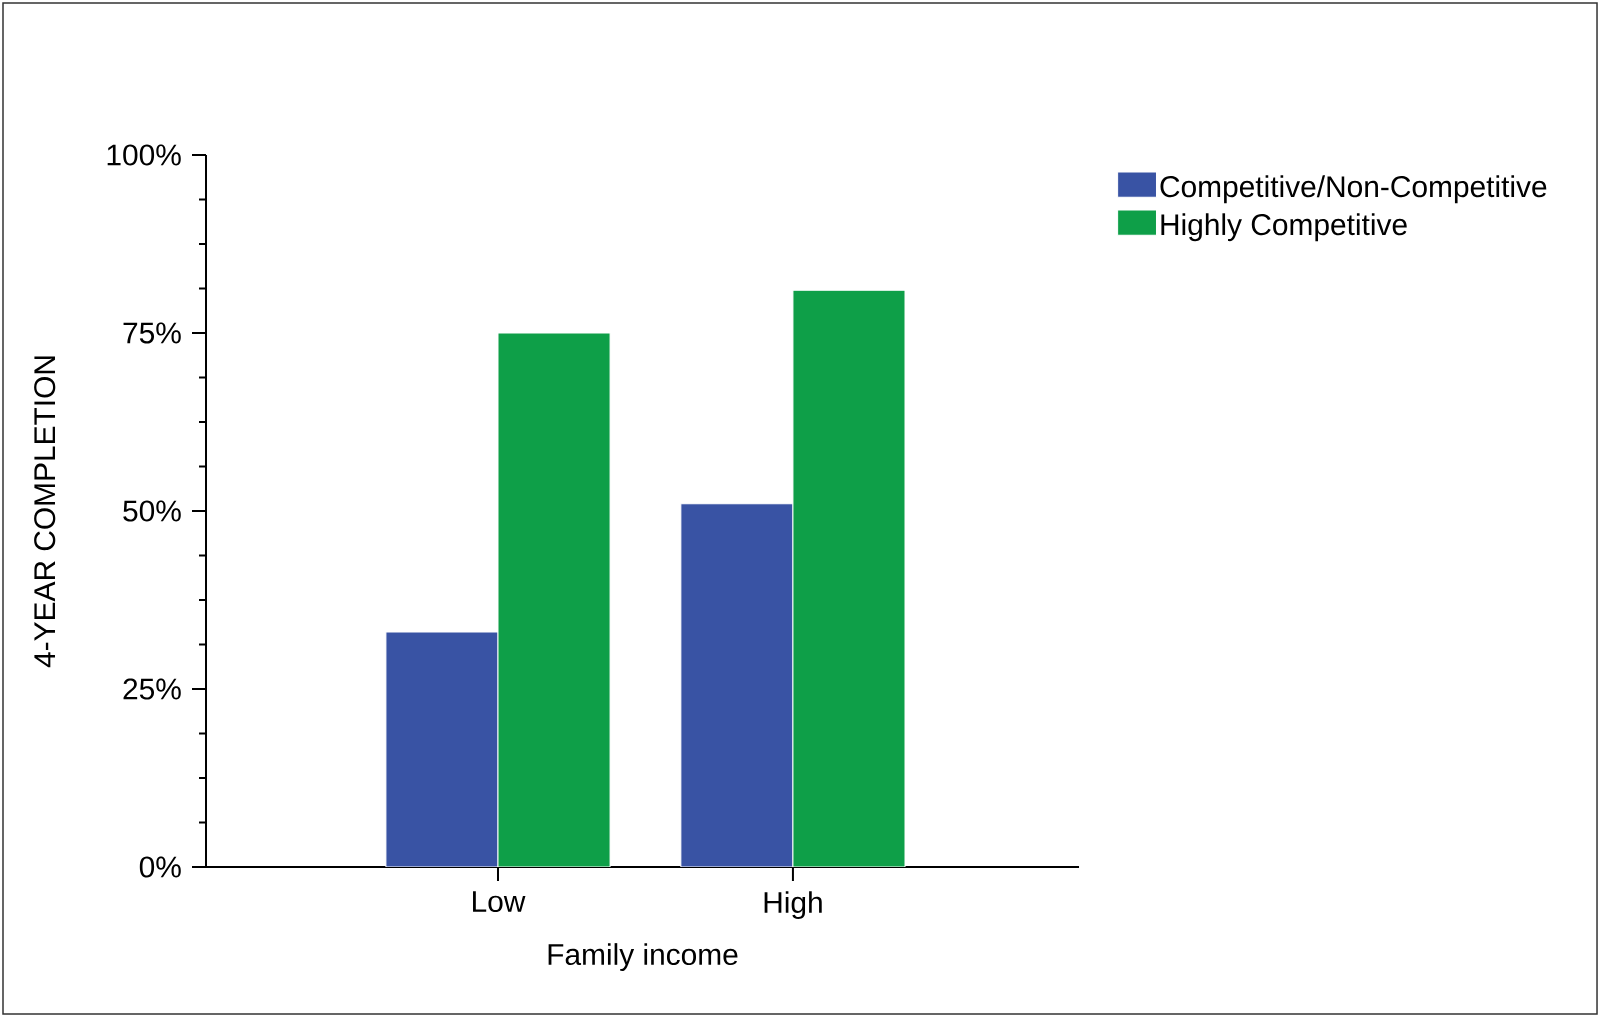  I want to click on y-tick-label: 75%, so click(152, 333).